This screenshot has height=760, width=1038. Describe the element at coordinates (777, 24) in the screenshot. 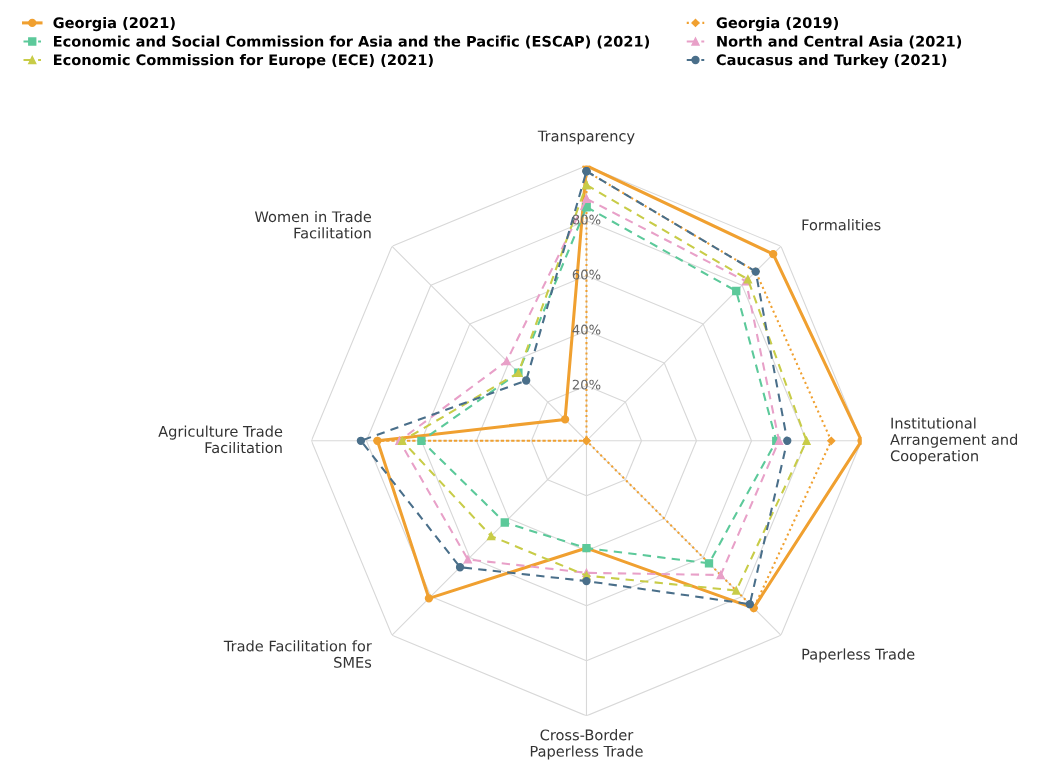

I see `legend-label: Georgia (2019)` at that location.